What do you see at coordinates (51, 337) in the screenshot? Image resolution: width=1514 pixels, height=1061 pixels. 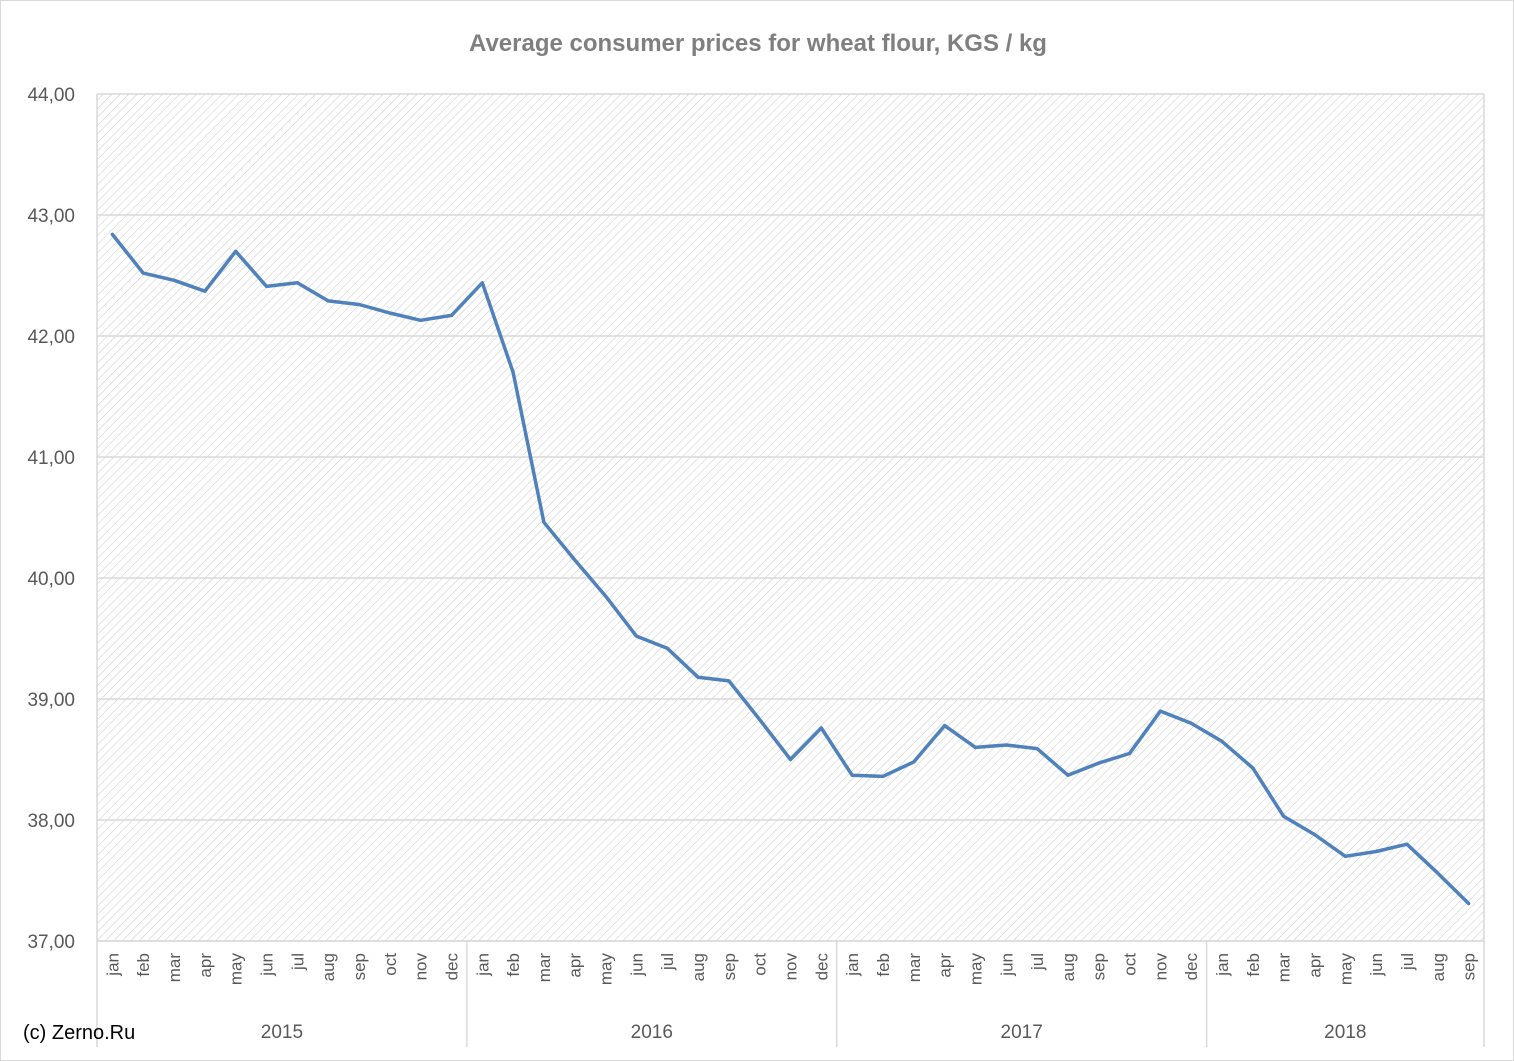 I see `y-tick-label: 42,00` at bounding box center [51, 337].